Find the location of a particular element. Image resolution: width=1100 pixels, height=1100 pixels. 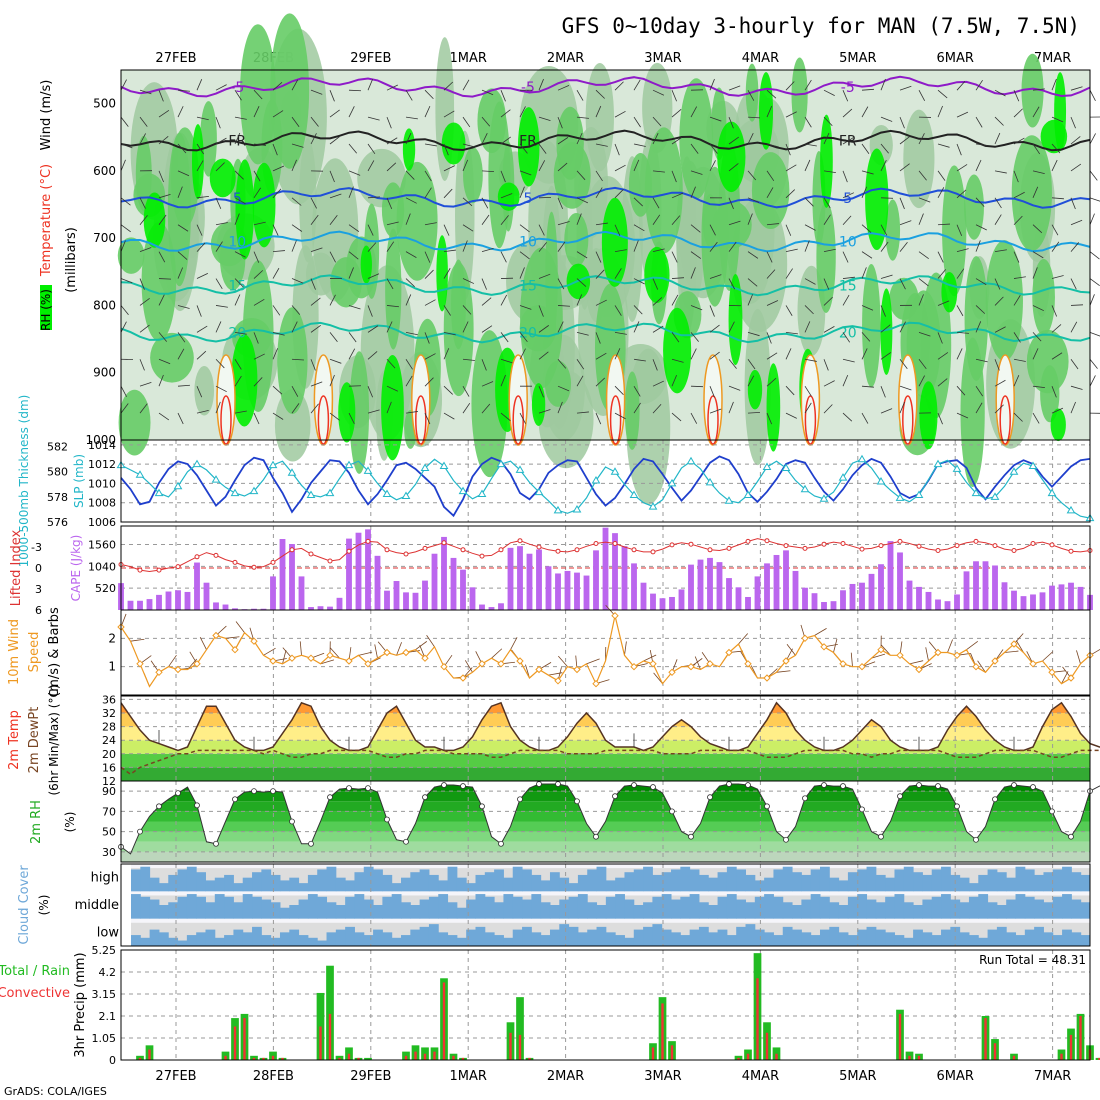

precip-frame is located at coordinates (605, 1005).